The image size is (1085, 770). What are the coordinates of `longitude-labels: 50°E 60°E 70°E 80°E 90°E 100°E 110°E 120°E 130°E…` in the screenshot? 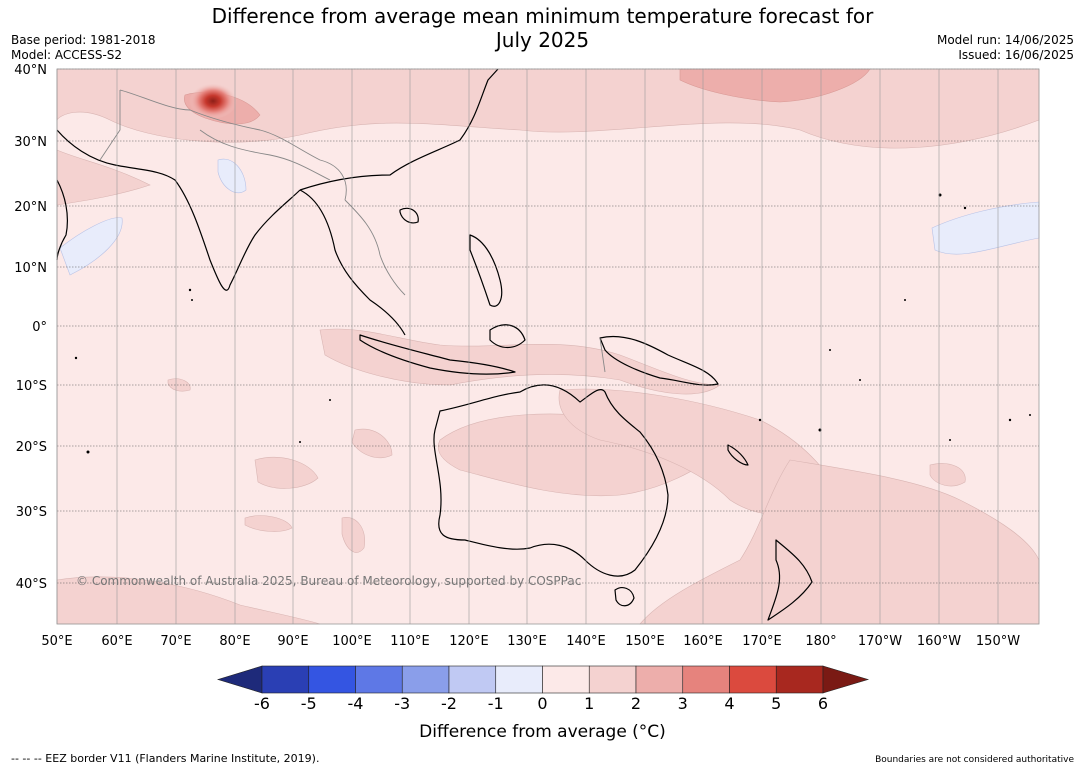 It's located at (530, 641).